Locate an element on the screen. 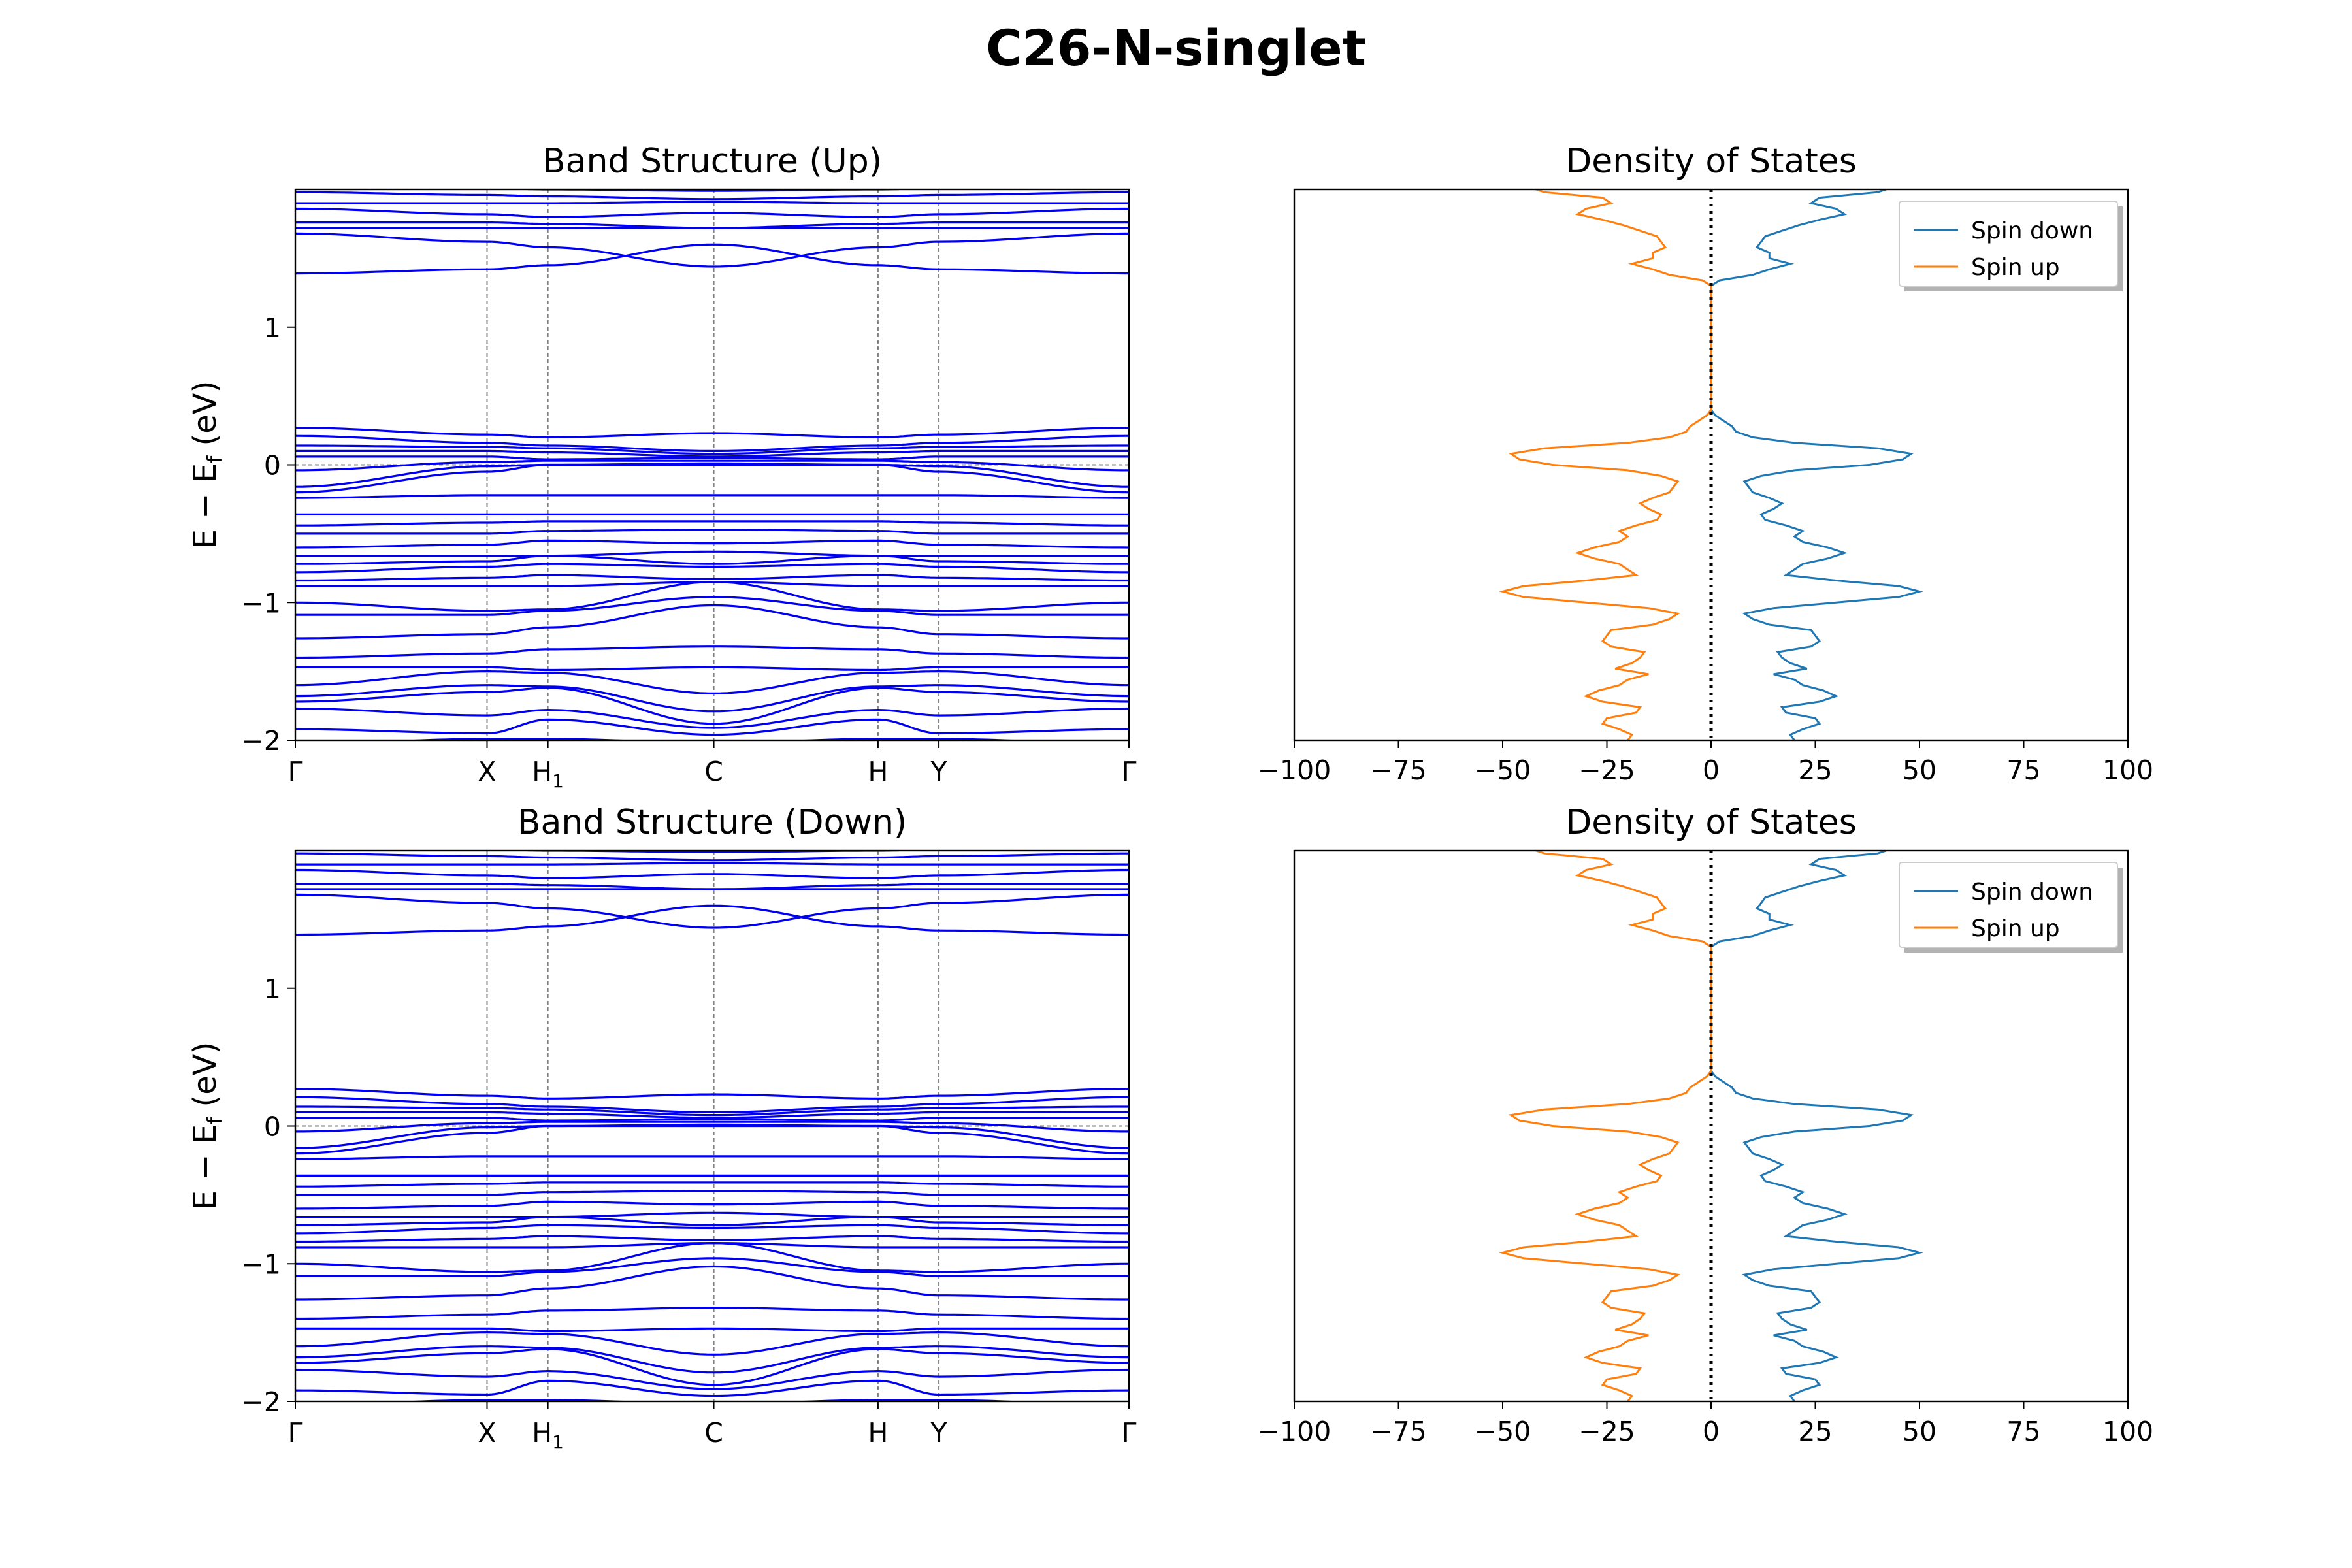  legend: Spin down Spin up is located at coordinates (2008, 905).